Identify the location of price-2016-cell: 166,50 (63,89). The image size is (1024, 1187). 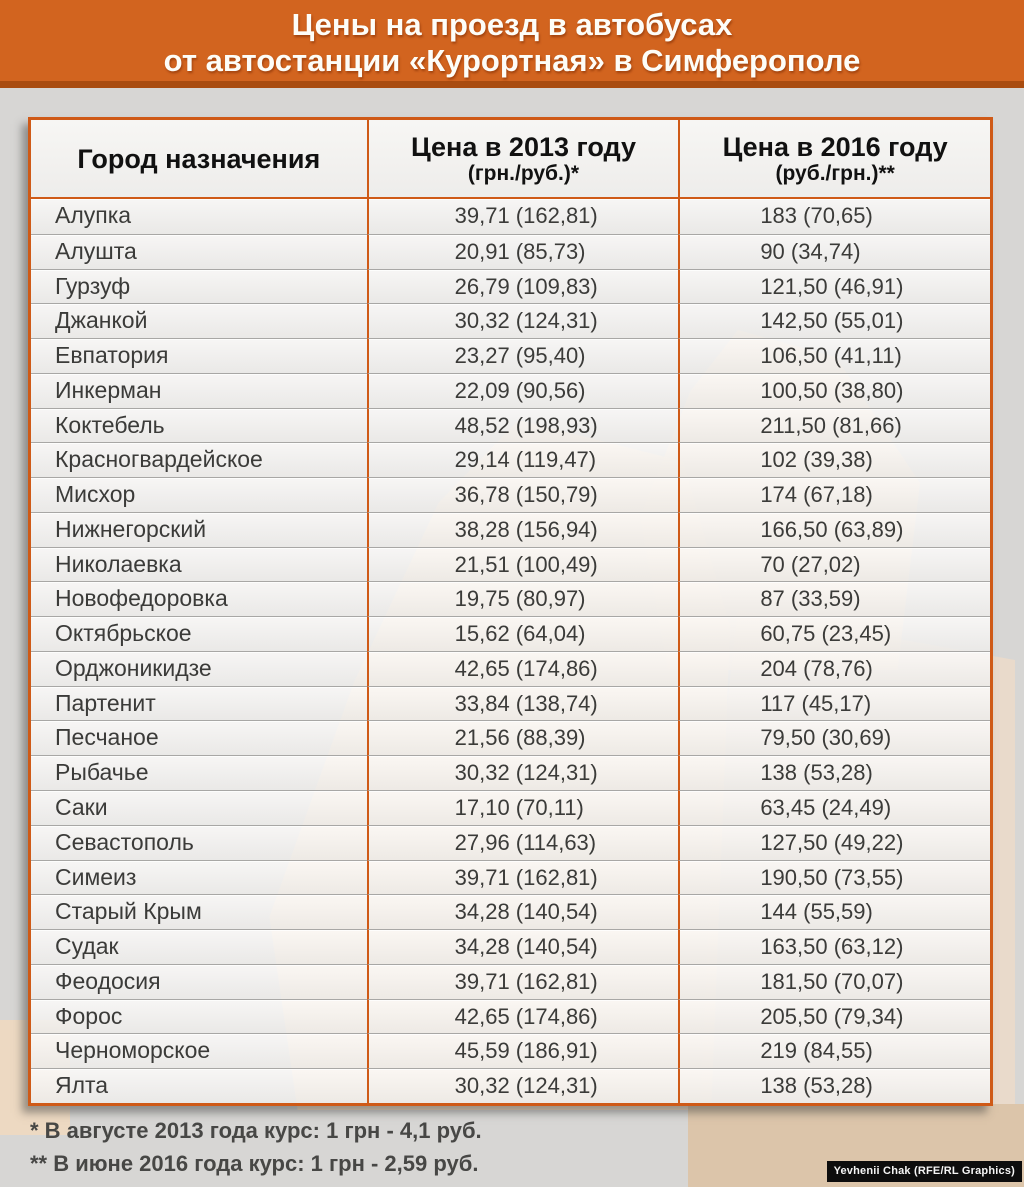
(834, 529).